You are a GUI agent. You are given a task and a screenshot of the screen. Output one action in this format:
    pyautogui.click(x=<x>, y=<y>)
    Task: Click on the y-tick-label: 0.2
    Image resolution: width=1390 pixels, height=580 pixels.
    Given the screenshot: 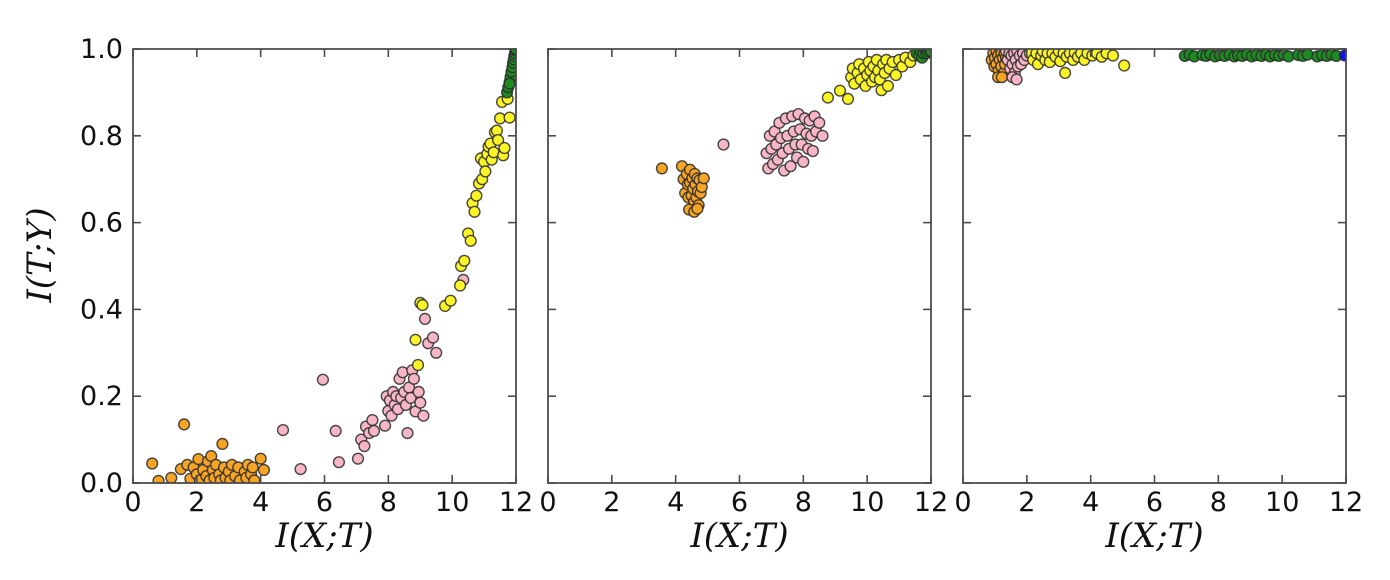 What is the action you would take?
    pyautogui.click(x=101, y=396)
    